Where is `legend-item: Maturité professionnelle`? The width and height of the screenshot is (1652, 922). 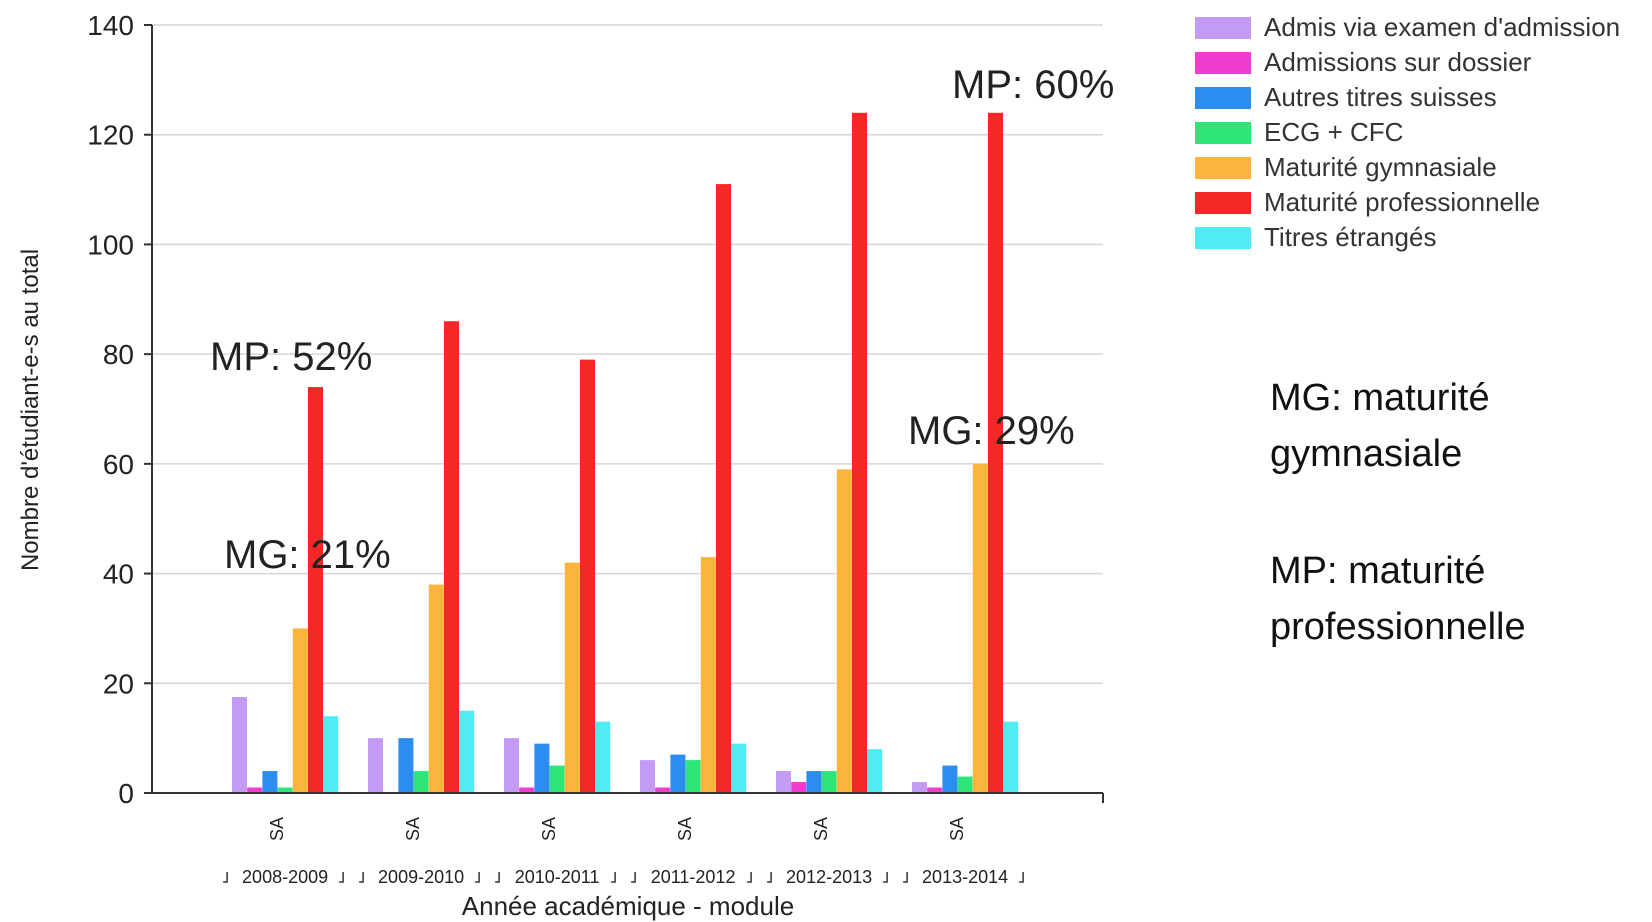
legend-item: Maturité professionnelle is located at coordinates (1407, 202).